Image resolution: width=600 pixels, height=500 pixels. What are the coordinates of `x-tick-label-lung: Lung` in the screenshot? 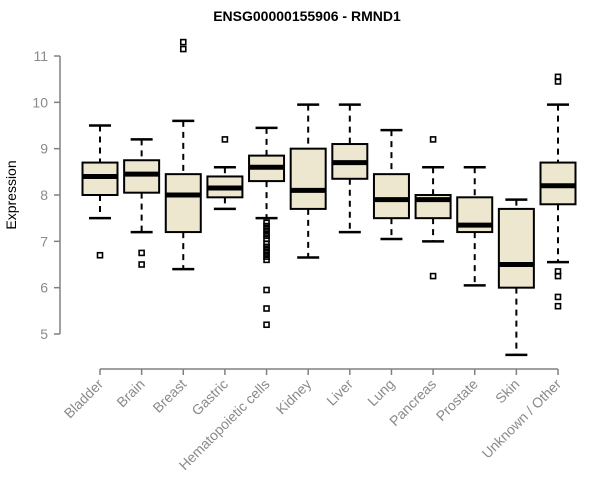 It's located at (380, 392).